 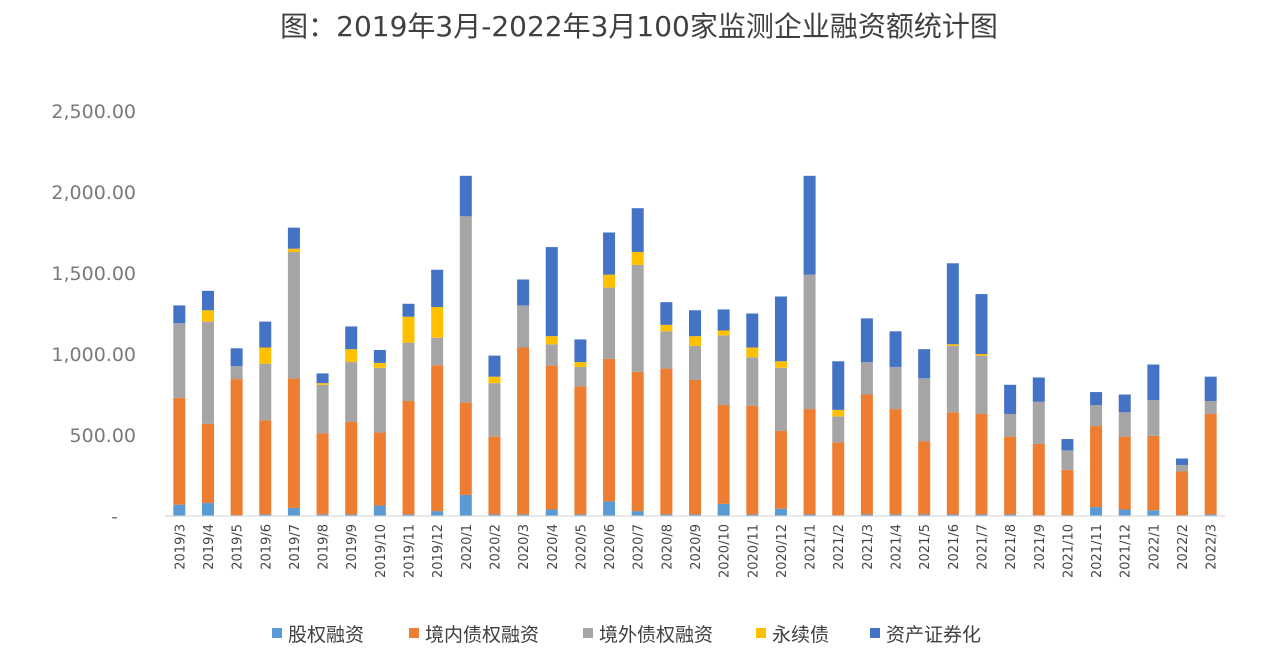 What do you see at coordinates (524, 547) in the screenshot?
I see `x-tick-label: 2020/3` at bounding box center [524, 547].